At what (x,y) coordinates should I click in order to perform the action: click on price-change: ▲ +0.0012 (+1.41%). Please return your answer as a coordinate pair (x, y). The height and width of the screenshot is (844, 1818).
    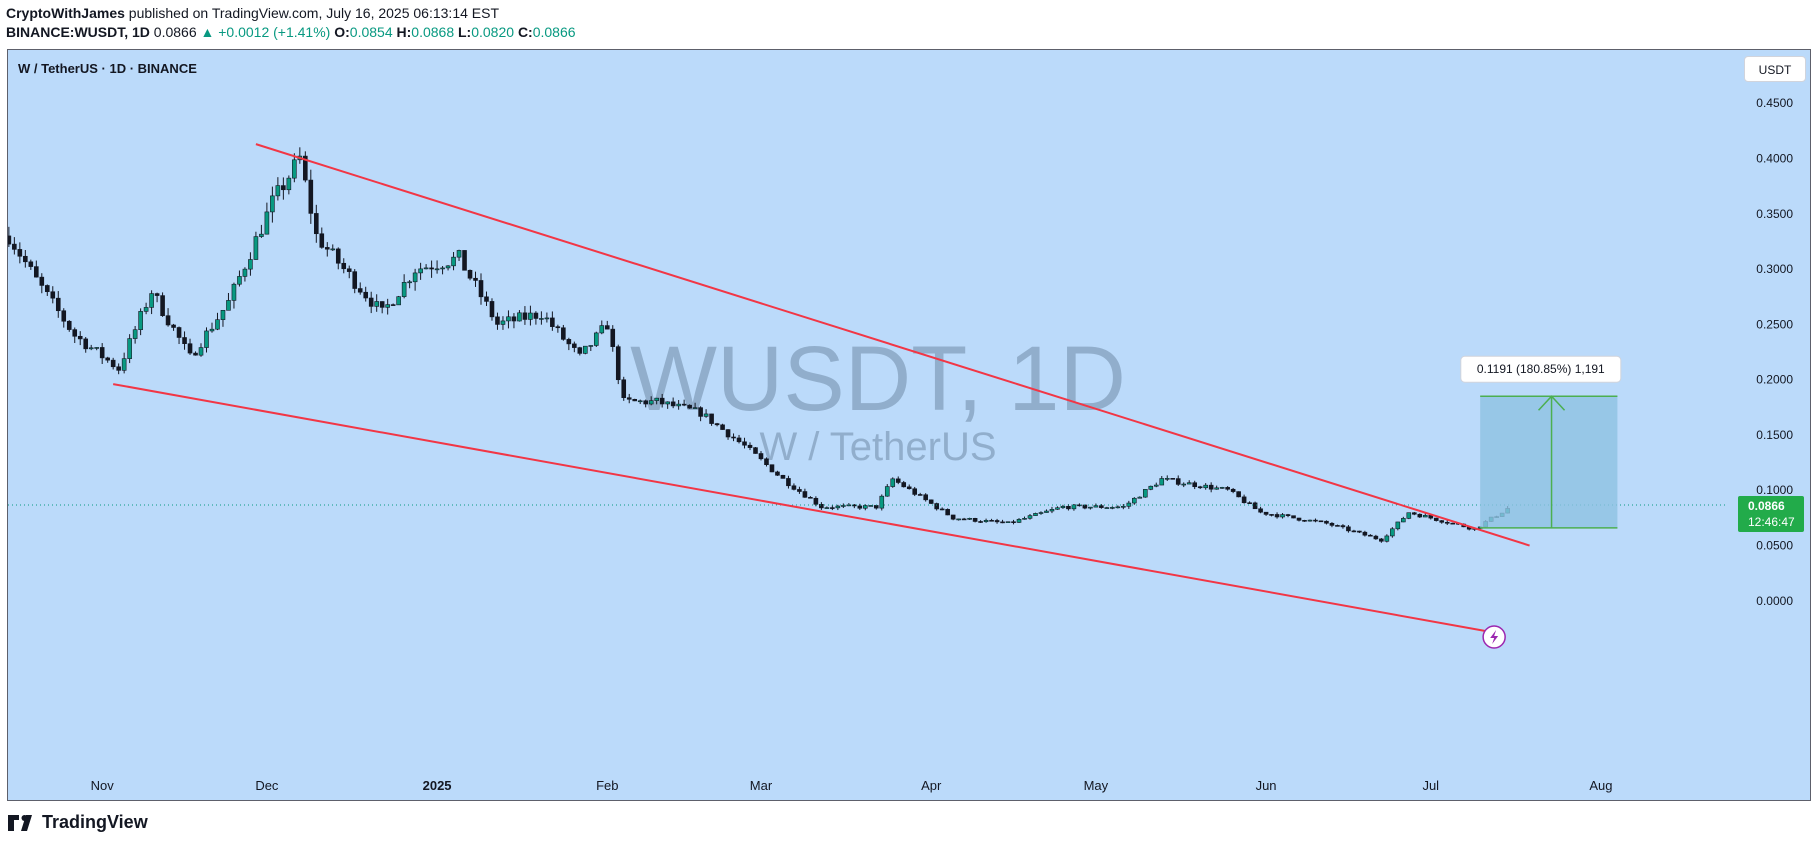
    Looking at the image, I should click on (265, 32).